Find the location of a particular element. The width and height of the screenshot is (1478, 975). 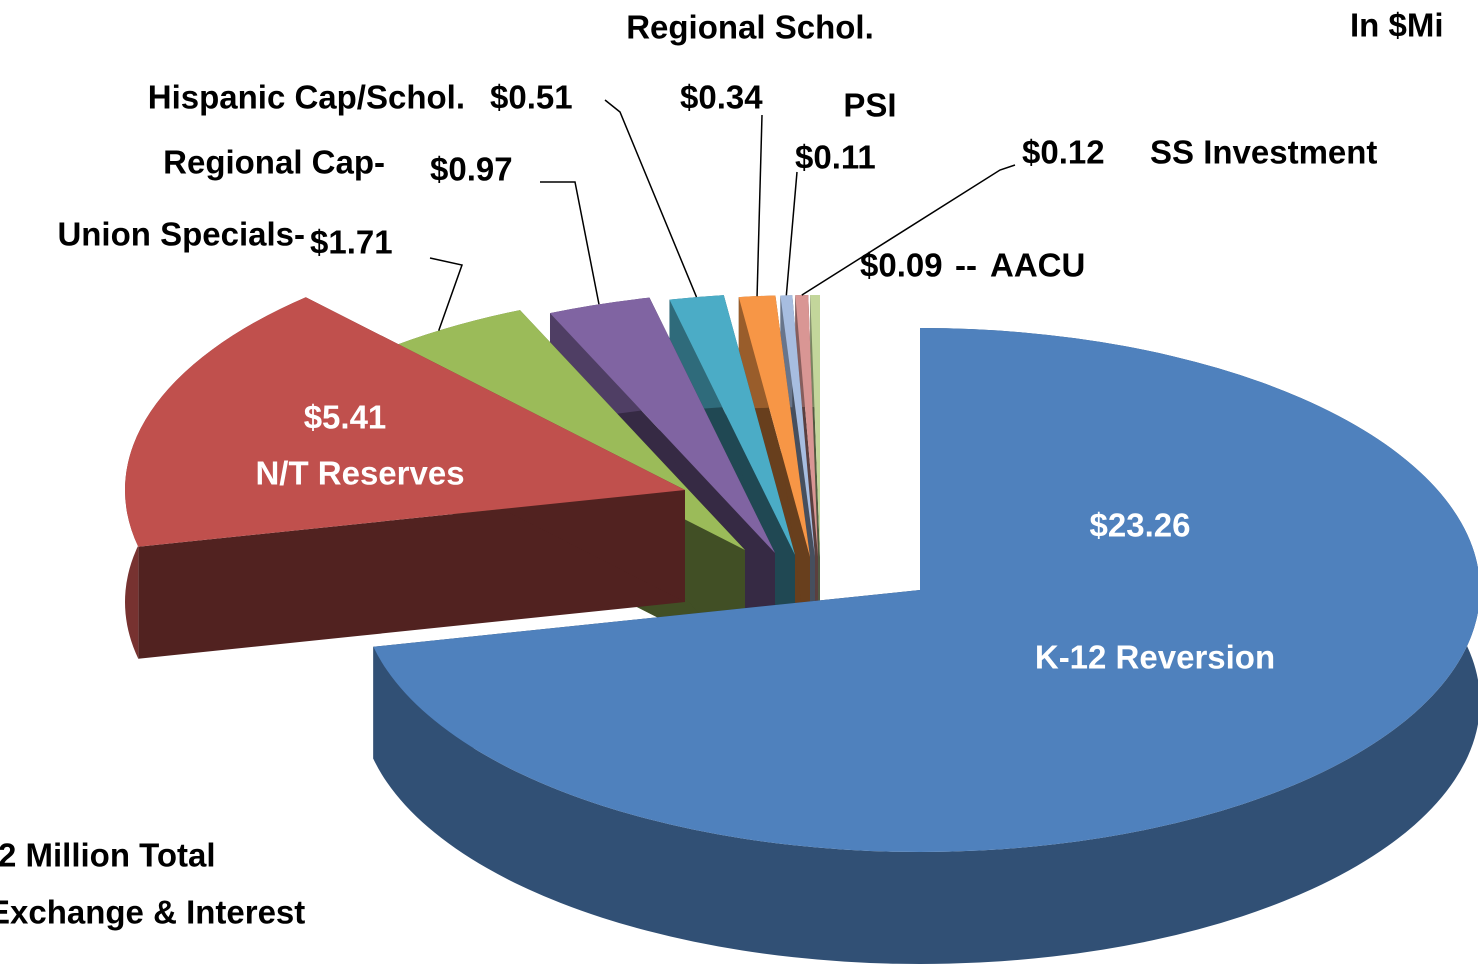

value-label: $23.26 is located at coordinates (1140, 525).